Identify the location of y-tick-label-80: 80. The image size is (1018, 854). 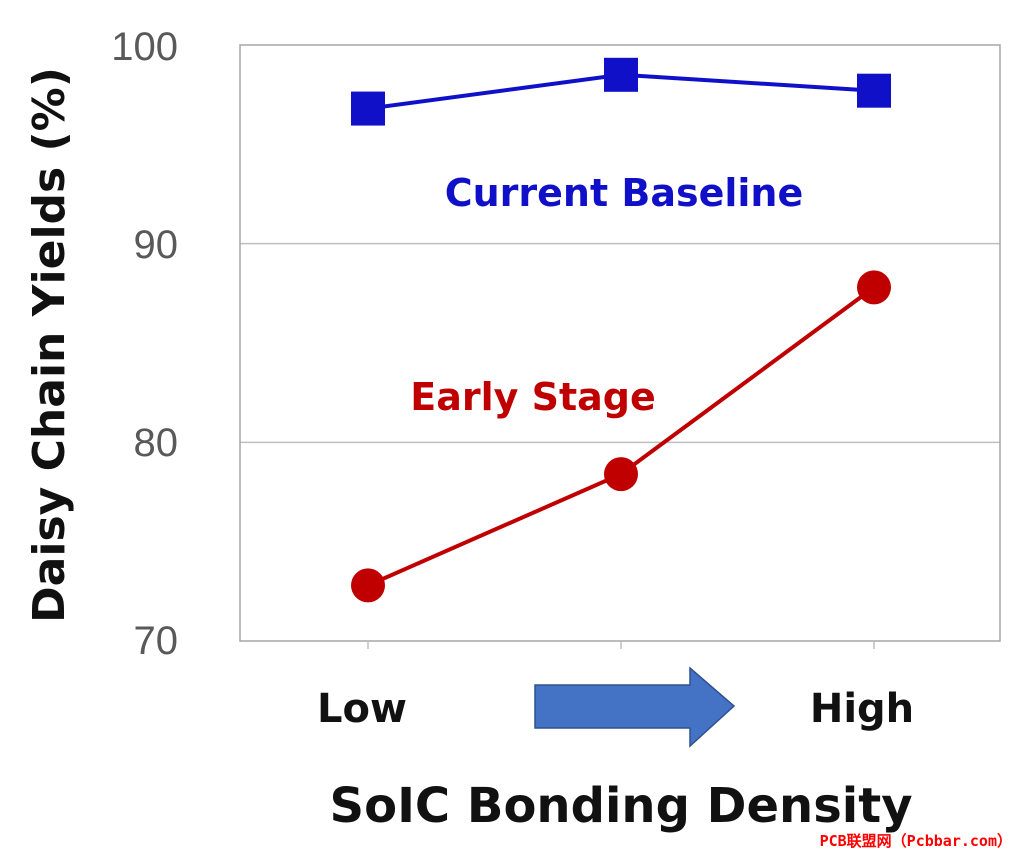
(156, 443).